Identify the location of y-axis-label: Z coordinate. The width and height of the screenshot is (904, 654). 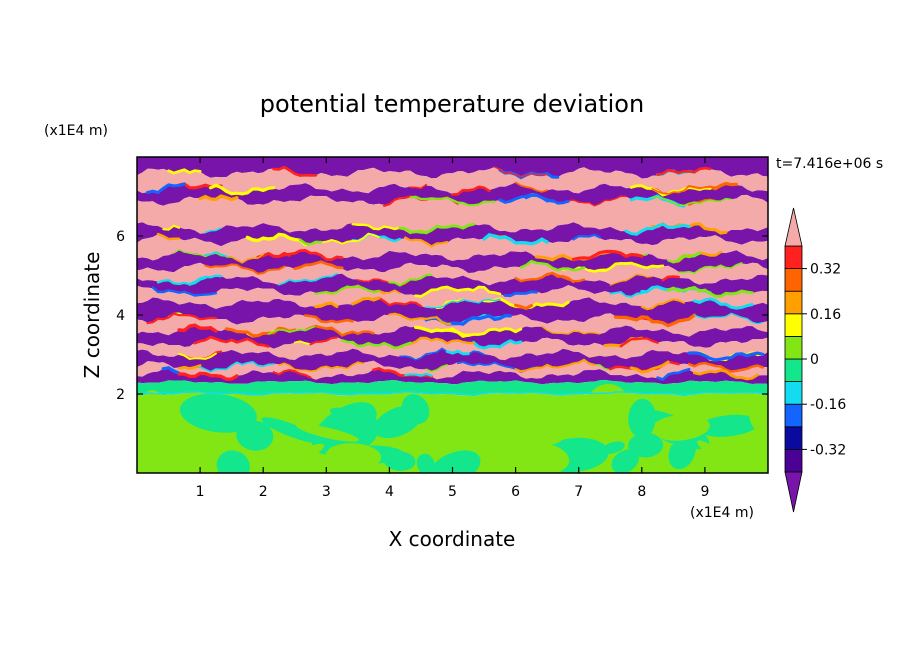
(92, 315).